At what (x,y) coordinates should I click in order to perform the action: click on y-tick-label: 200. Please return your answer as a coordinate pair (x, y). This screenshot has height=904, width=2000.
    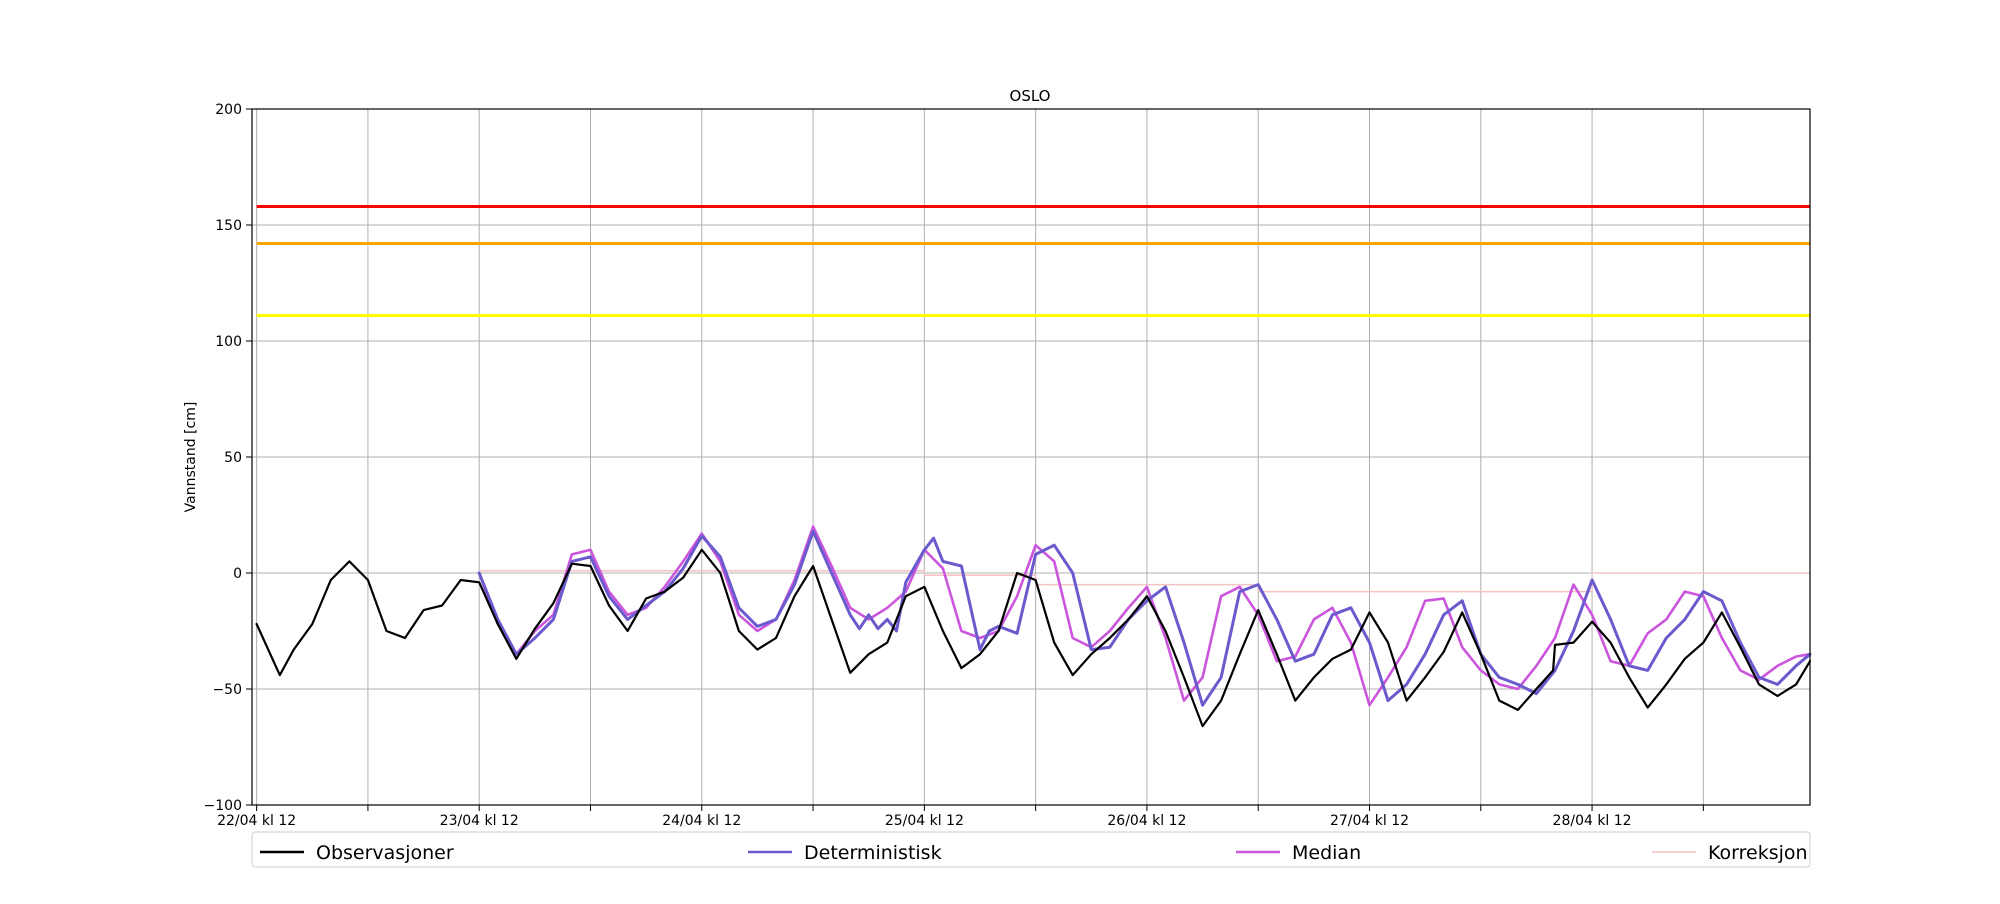
    Looking at the image, I should click on (228, 110).